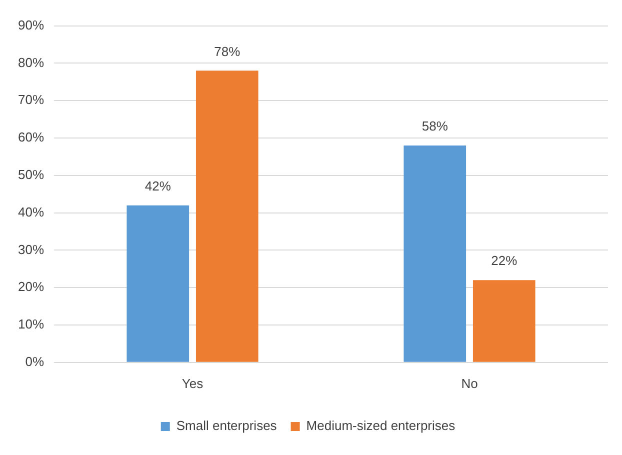 The height and width of the screenshot is (455, 622). I want to click on y-tick-label: 60%, so click(31, 137).